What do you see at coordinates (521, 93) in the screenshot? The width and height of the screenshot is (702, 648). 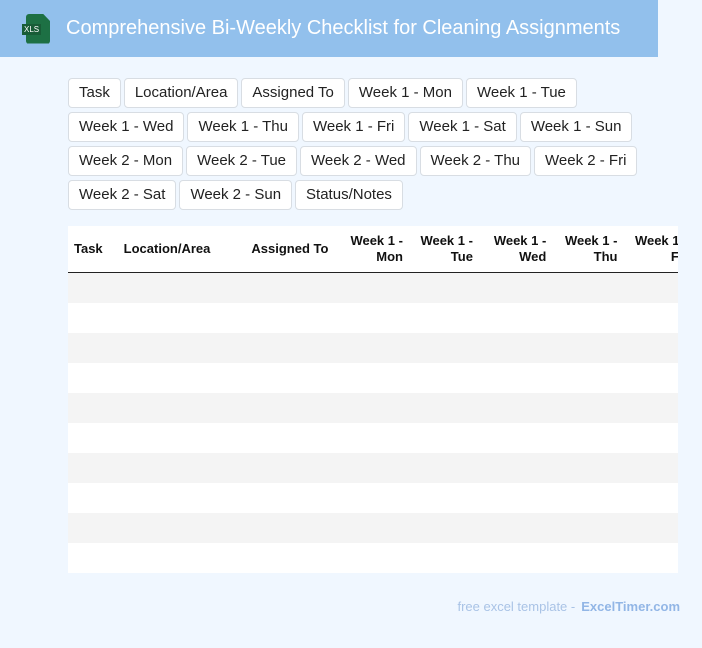 I see `column-chip: Week 1 - Tue` at bounding box center [521, 93].